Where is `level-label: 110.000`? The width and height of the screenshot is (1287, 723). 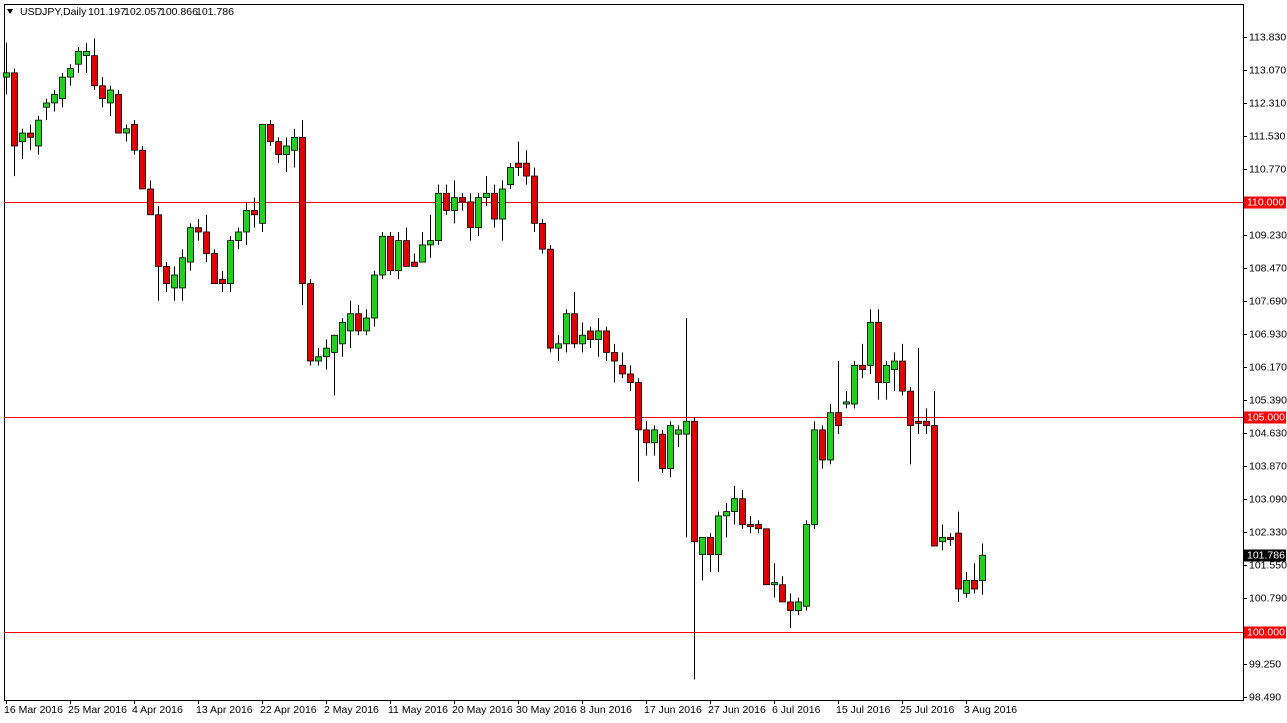 level-label: 110.000 is located at coordinates (1265, 202).